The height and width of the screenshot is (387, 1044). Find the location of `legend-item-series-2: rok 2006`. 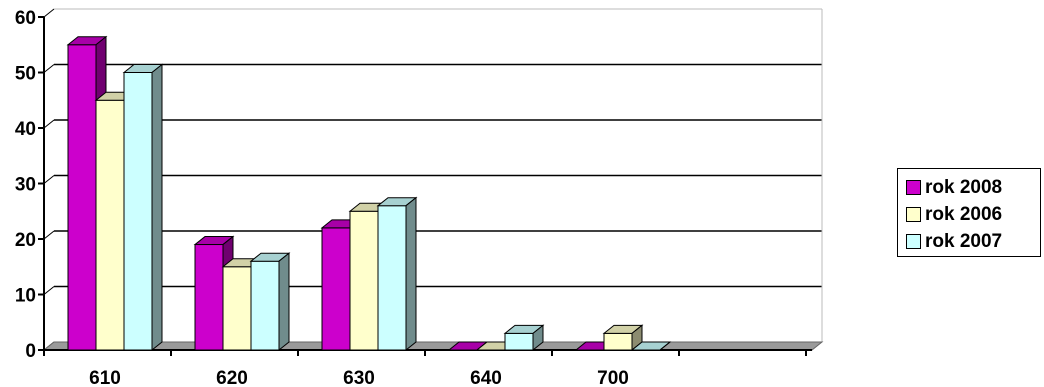

legend-item-series-2: rok 2006 is located at coordinates (973, 214).